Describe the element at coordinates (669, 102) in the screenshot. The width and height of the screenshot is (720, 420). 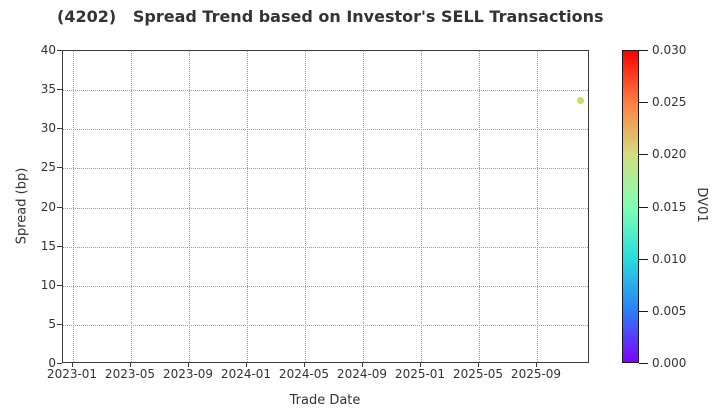
I see `colorbar-tick-label: 0.025` at that location.